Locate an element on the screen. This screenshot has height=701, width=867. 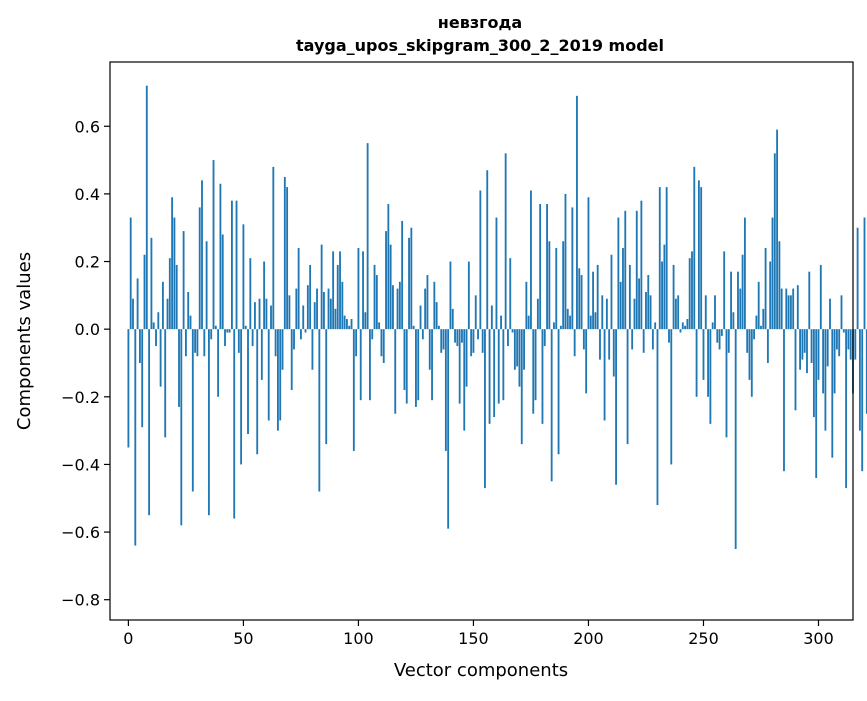
y-tick-label: −0.2 is located at coordinates (80, 397).